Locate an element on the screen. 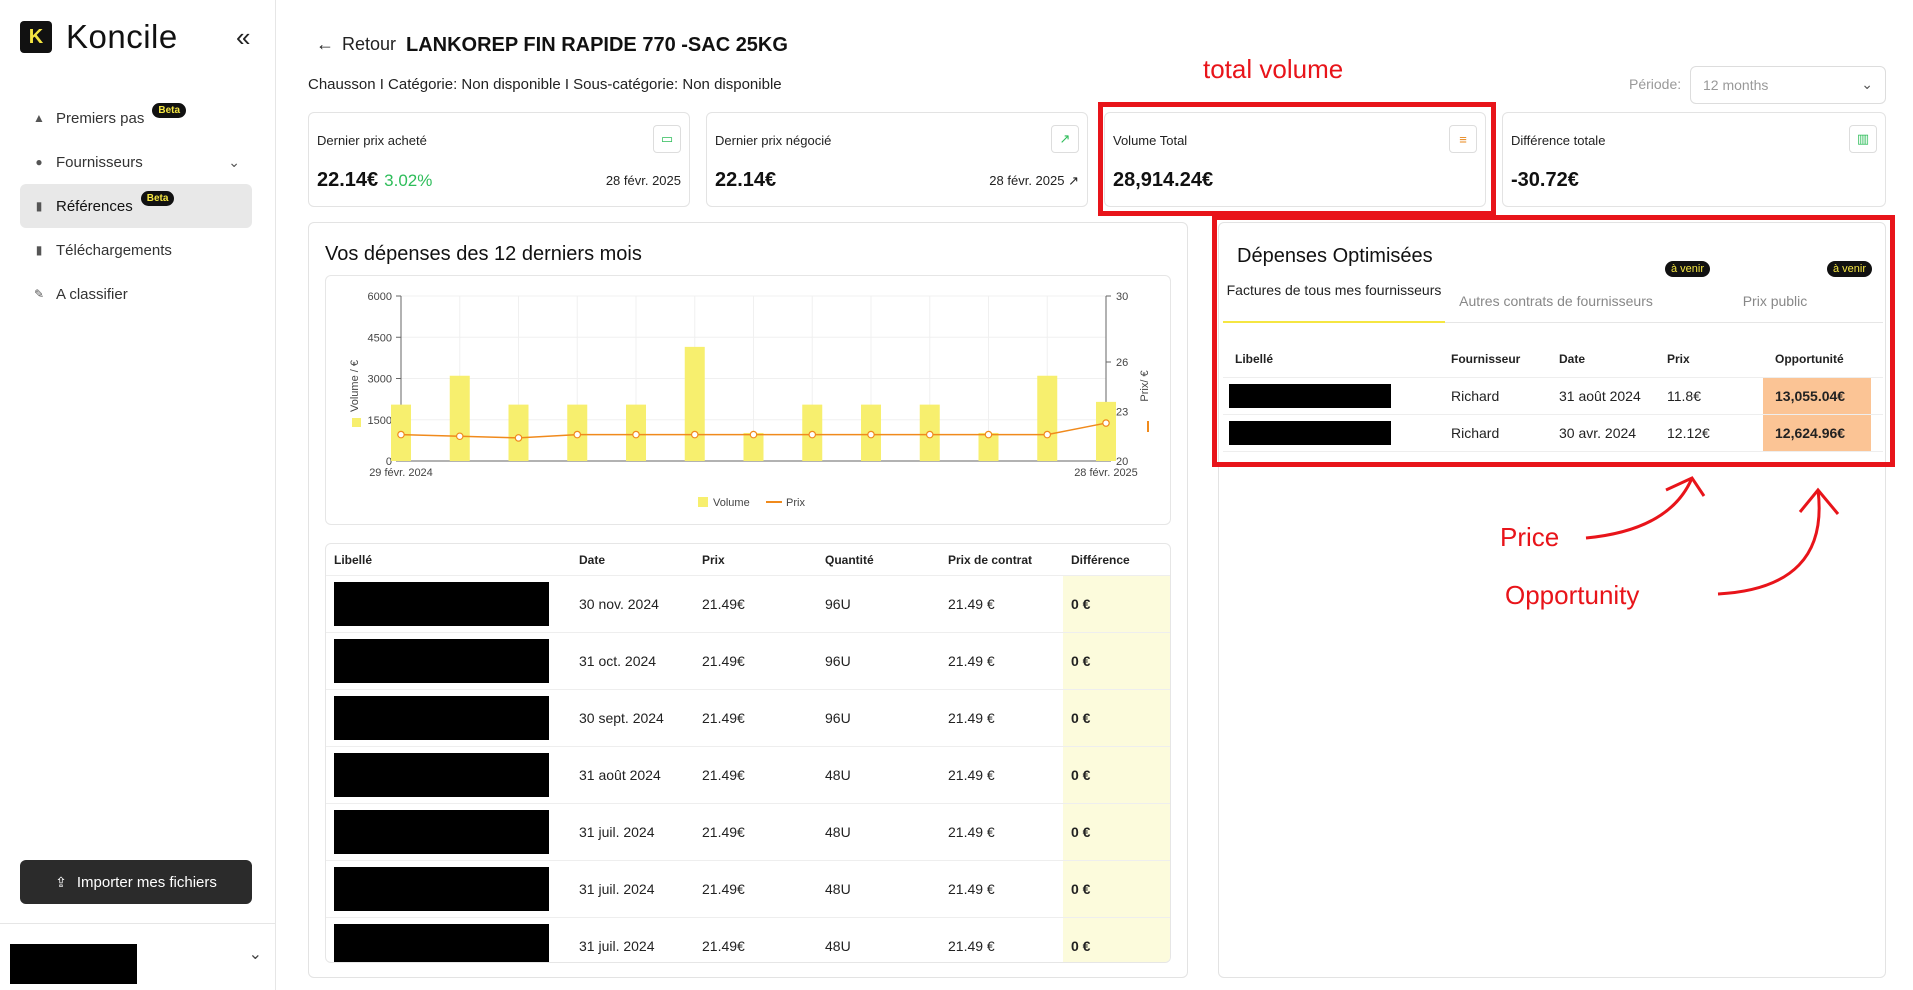  document-icon: ▮ is located at coordinates (39, 206).